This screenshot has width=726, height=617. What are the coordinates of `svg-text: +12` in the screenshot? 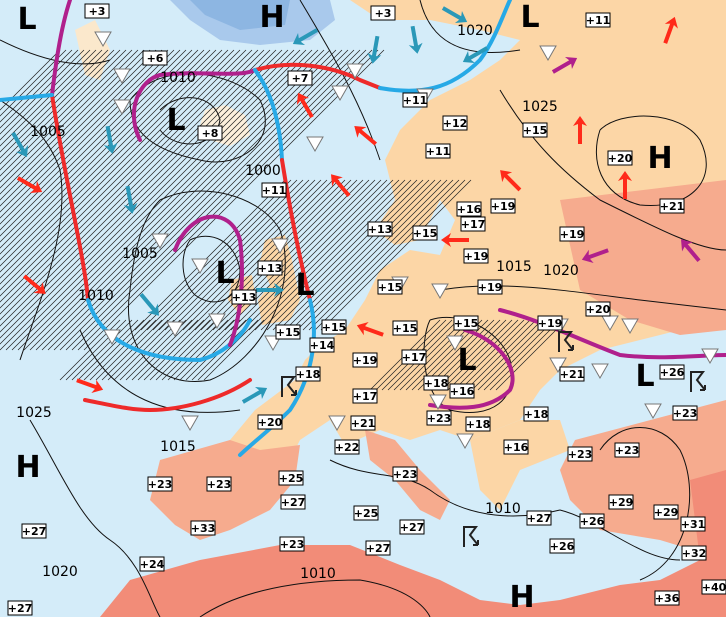 It's located at (455, 123).